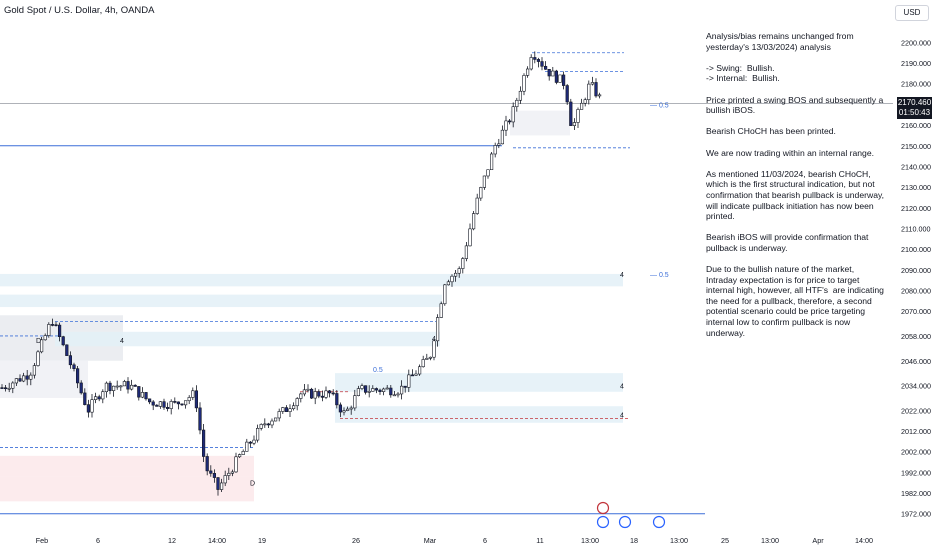 The image size is (932, 550). Describe the element at coordinates (679, 540) in the screenshot. I see `x-tick-label: 13:00` at that location.